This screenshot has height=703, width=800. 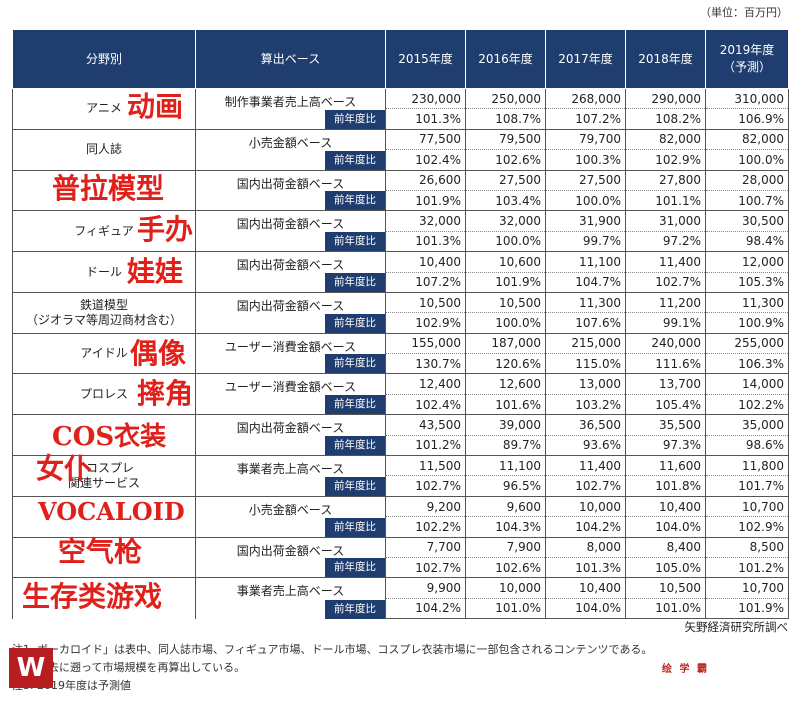 What do you see at coordinates (505, 405) in the screenshot?
I see `yoy-cell: 101.6%` at bounding box center [505, 405].